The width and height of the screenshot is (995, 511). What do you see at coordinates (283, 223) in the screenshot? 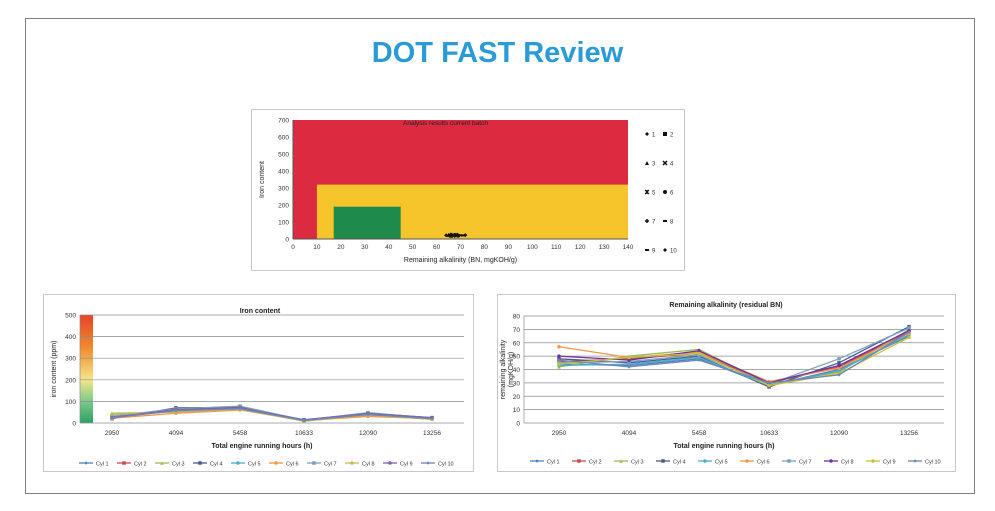
I see `y-tick-label: 100` at bounding box center [283, 223].